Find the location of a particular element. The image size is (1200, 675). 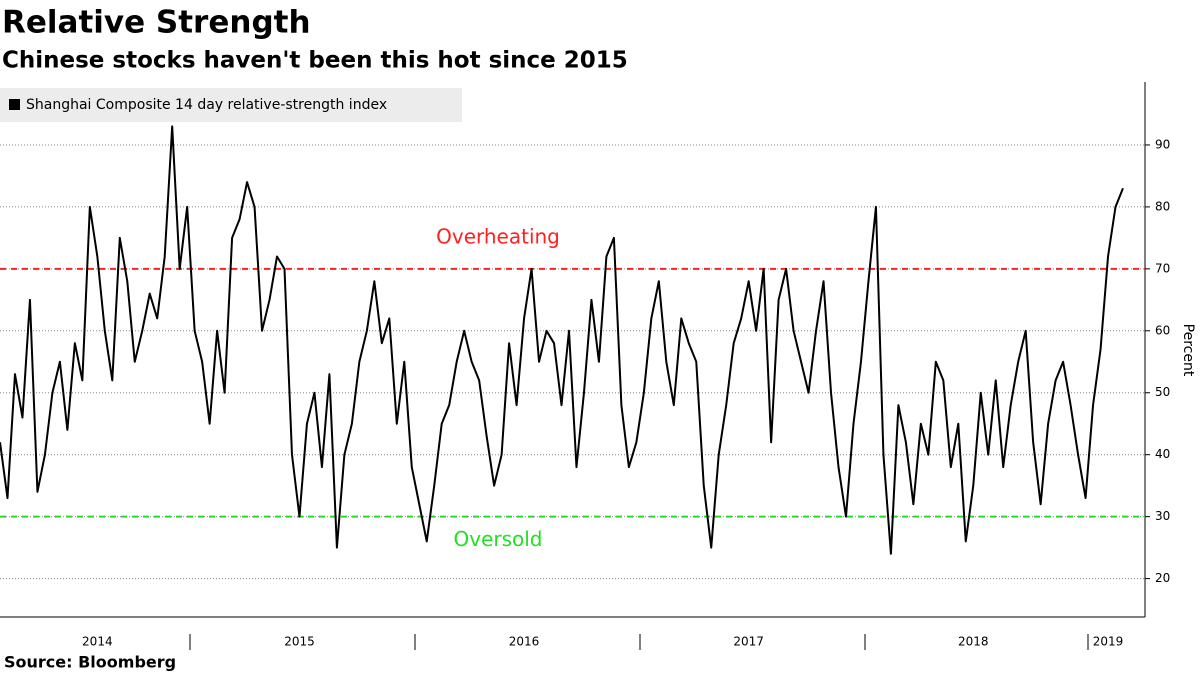

x-tick-label: 2015 is located at coordinates (299, 642).